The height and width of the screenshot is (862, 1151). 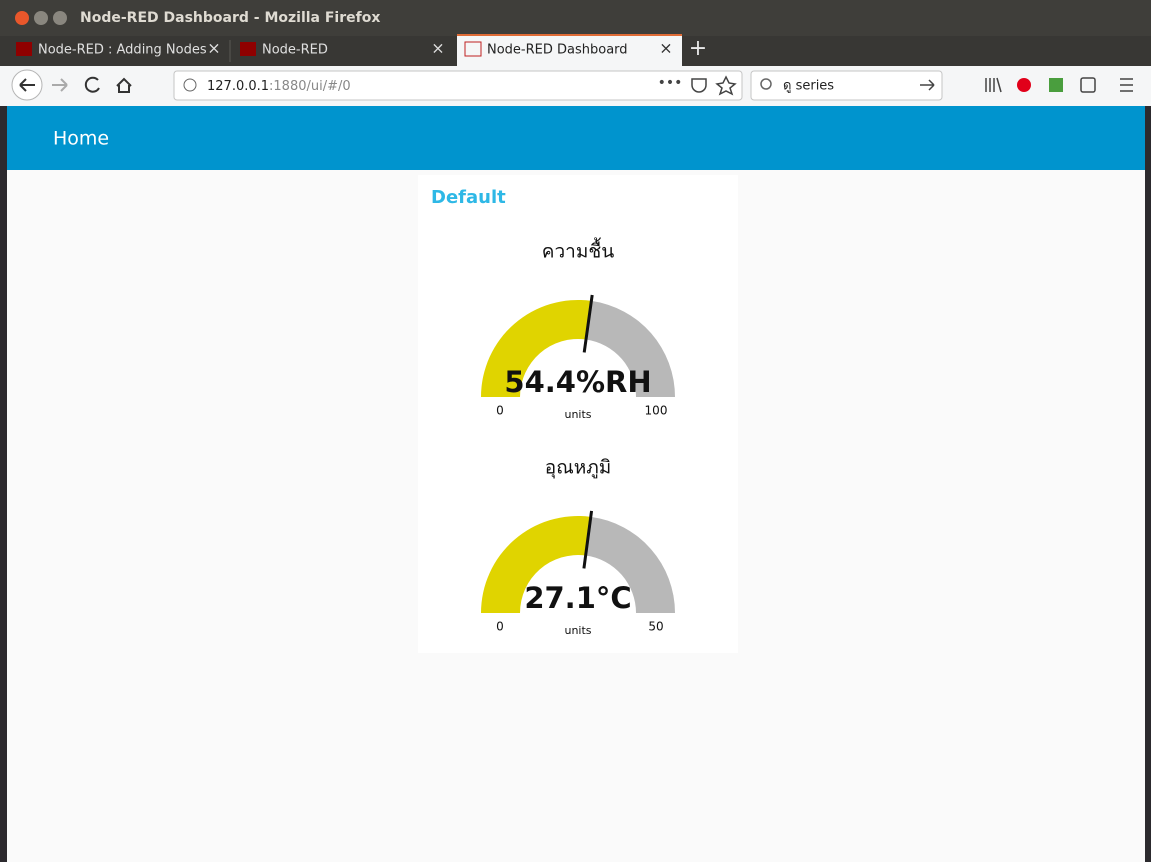 What do you see at coordinates (1126, 85) in the screenshot?
I see `menu-button` at bounding box center [1126, 85].